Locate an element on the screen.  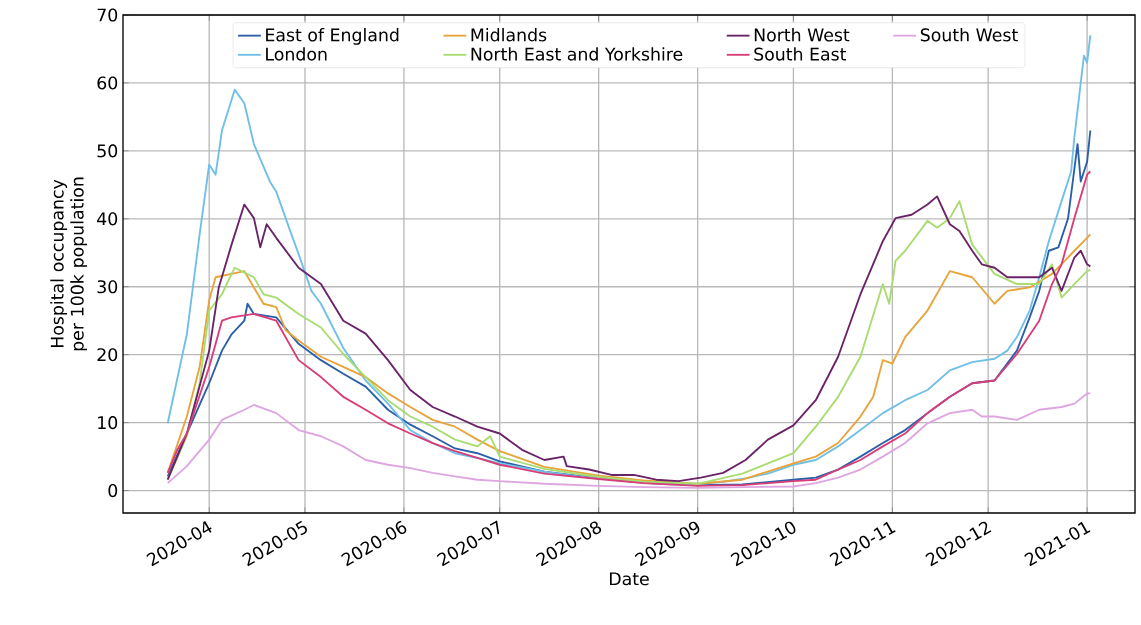
legend-label: London is located at coordinates (296, 54).